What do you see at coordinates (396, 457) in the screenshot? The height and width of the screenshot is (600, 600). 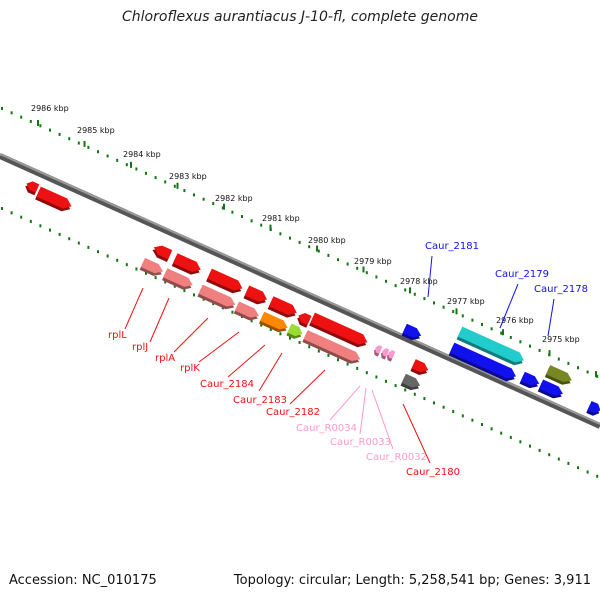 I see `gene-label: Caur_R0032` at bounding box center [396, 457].